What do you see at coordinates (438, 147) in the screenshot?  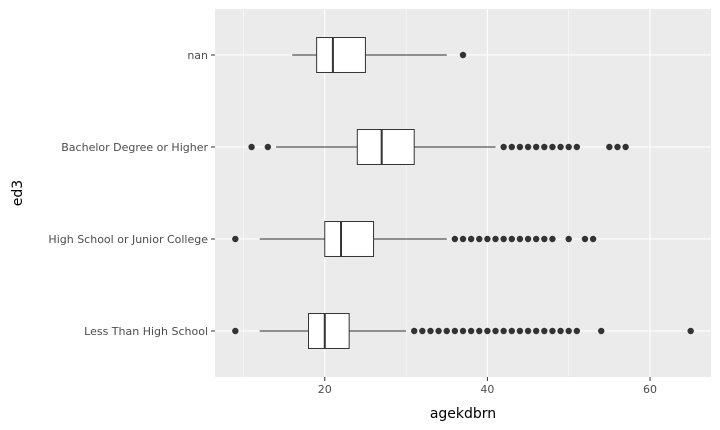 I see `box-bachelor-degree-or-higher` at bounding box center [438, 147].